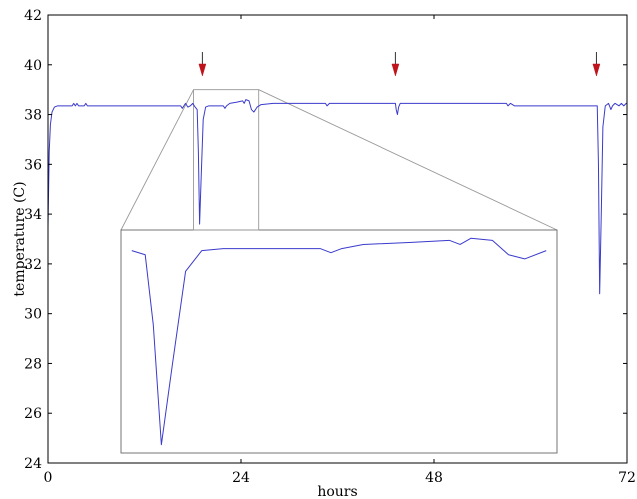  I want to click on y-tick-label: 24, so click(33, 464).